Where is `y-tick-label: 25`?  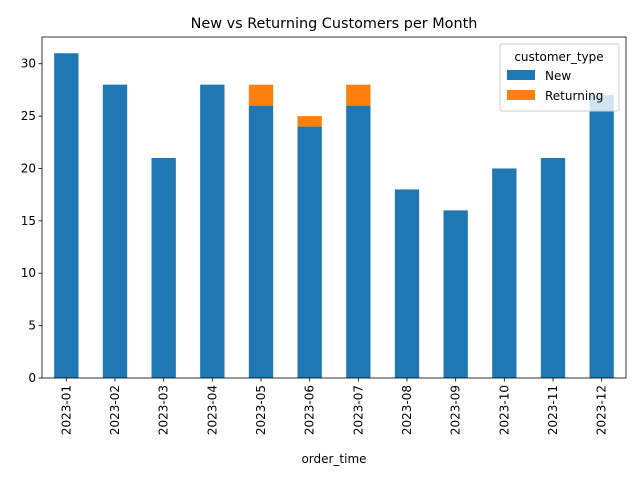 y-tick-label: 25 is located at coordinates (28, 116).